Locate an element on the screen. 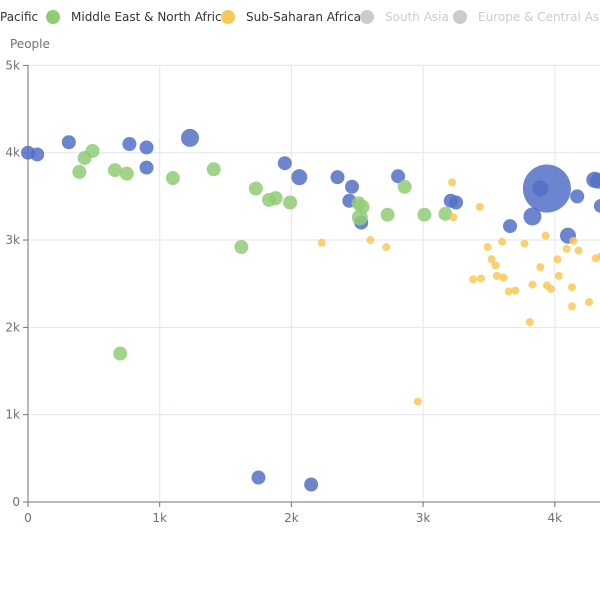 This screenshot has height=600, width=600. legend-item: Europe & Central Asia is located at coordinates (526, 17).